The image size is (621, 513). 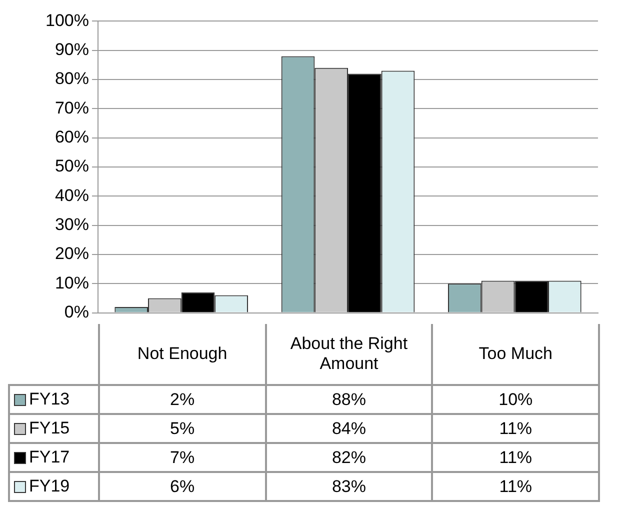 I want to click on x-tick-label: Not Enough, so click(x=182, y=354).